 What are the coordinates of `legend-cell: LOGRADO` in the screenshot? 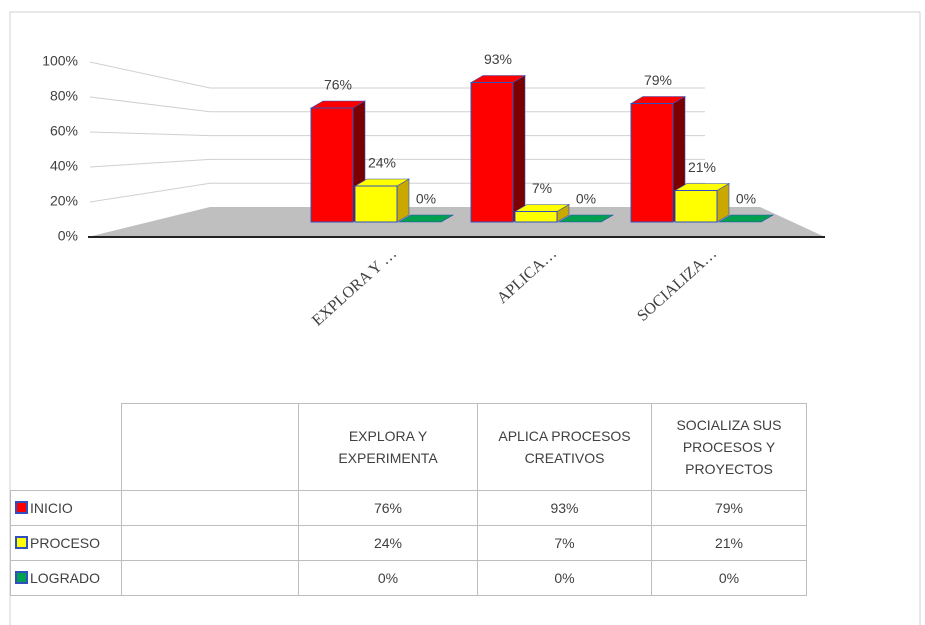 It's located at (66, 578).